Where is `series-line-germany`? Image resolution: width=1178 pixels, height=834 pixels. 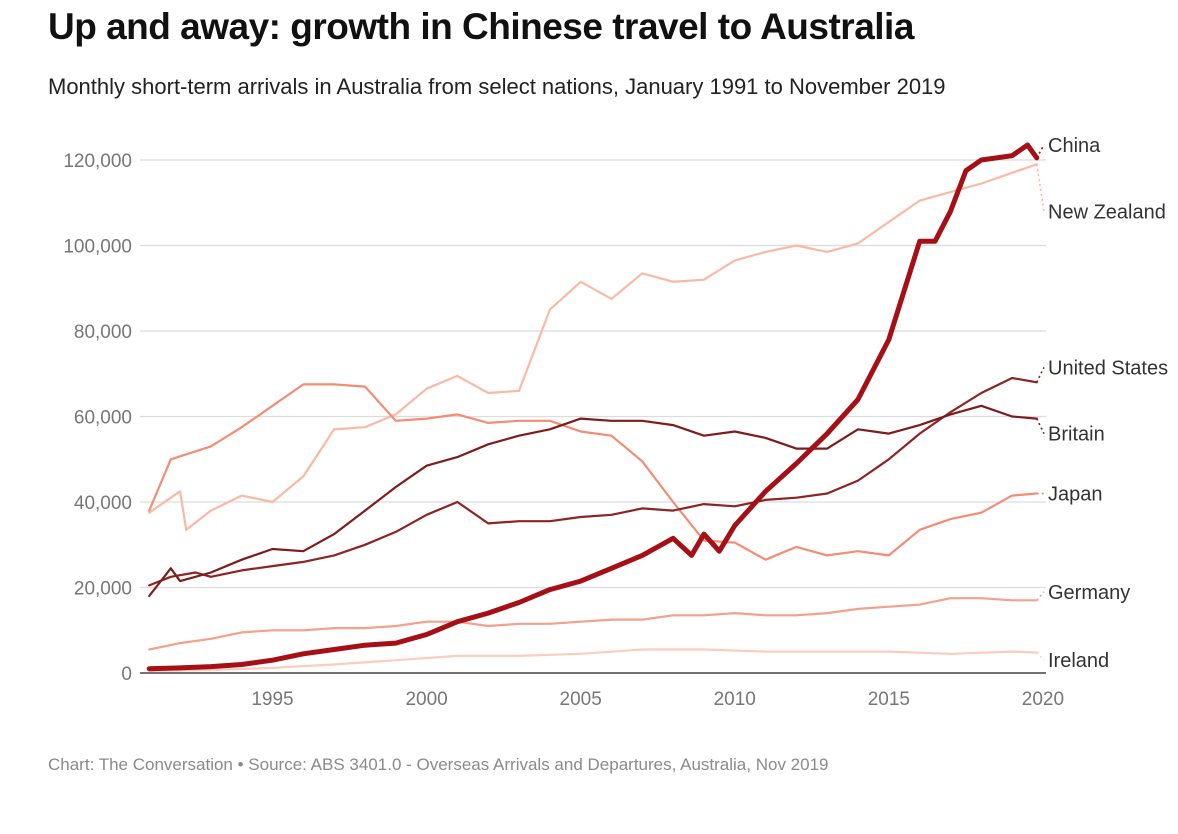
series-line-germany is located at coordinates (593, 624).